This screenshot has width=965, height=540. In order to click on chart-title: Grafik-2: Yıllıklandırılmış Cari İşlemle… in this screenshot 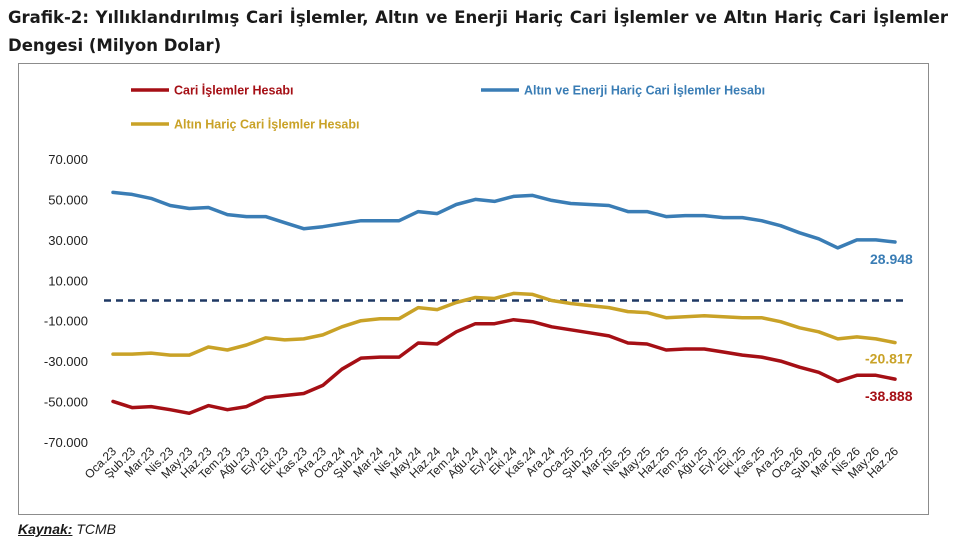, I will do `click(478, 31)`.